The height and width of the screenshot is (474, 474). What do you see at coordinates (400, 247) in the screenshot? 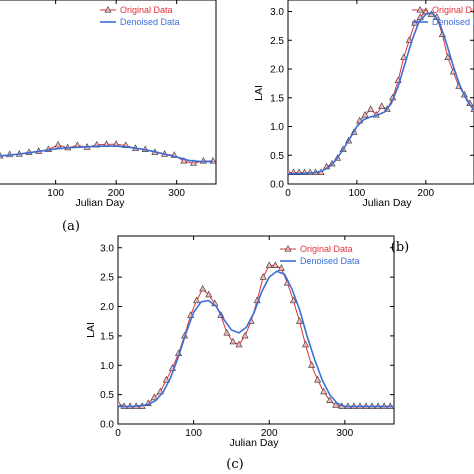
I see `panel-label: (b)` at bounding box center [400, 247].